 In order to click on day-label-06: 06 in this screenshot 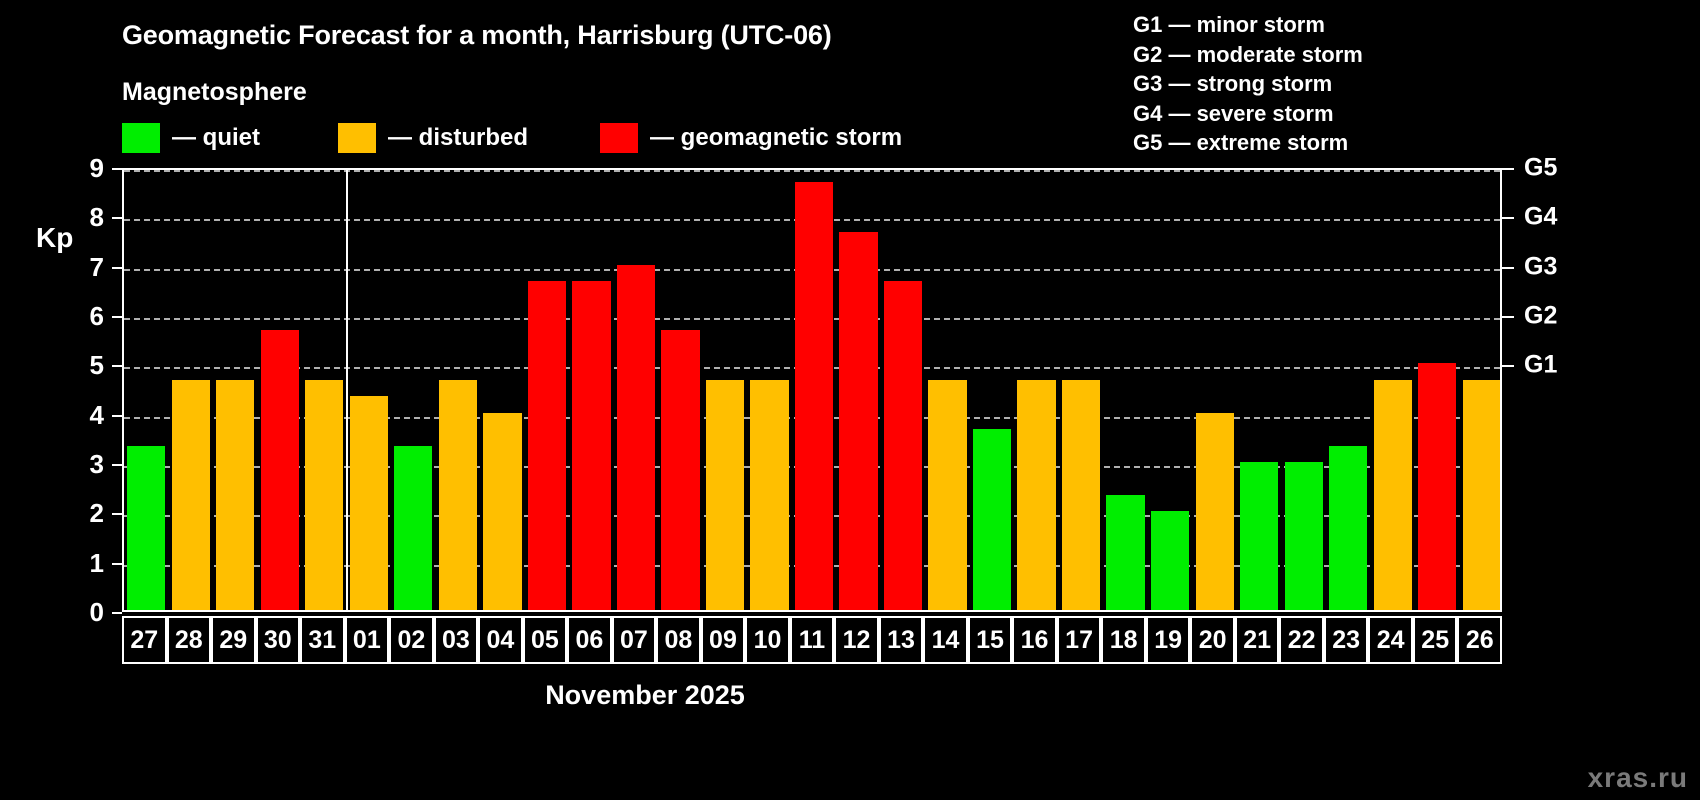, I will do `click(589, 640)`.